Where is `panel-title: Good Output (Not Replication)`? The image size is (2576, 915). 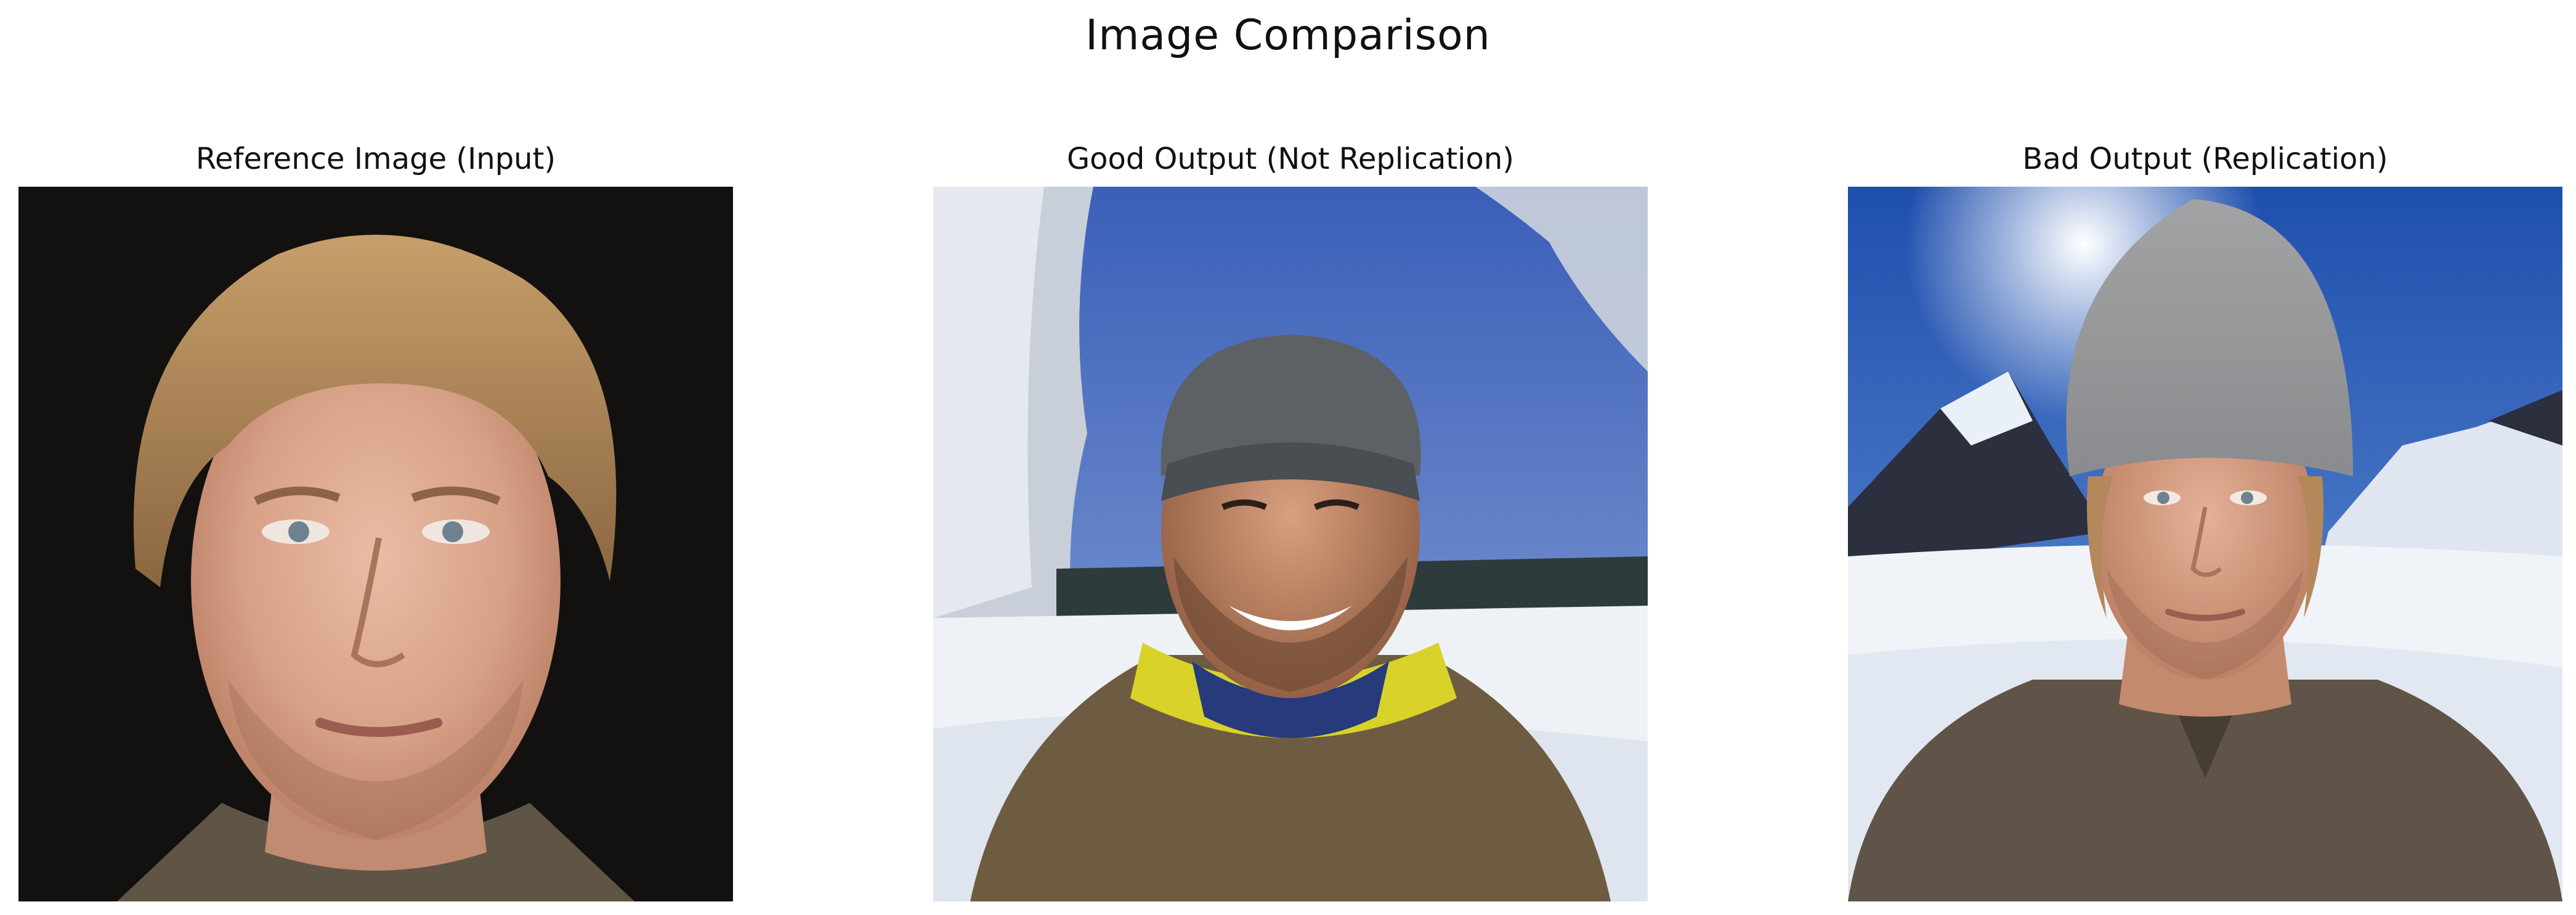 panel-title: Good Output (Not Replication) is located at coordinates (1290, 159).